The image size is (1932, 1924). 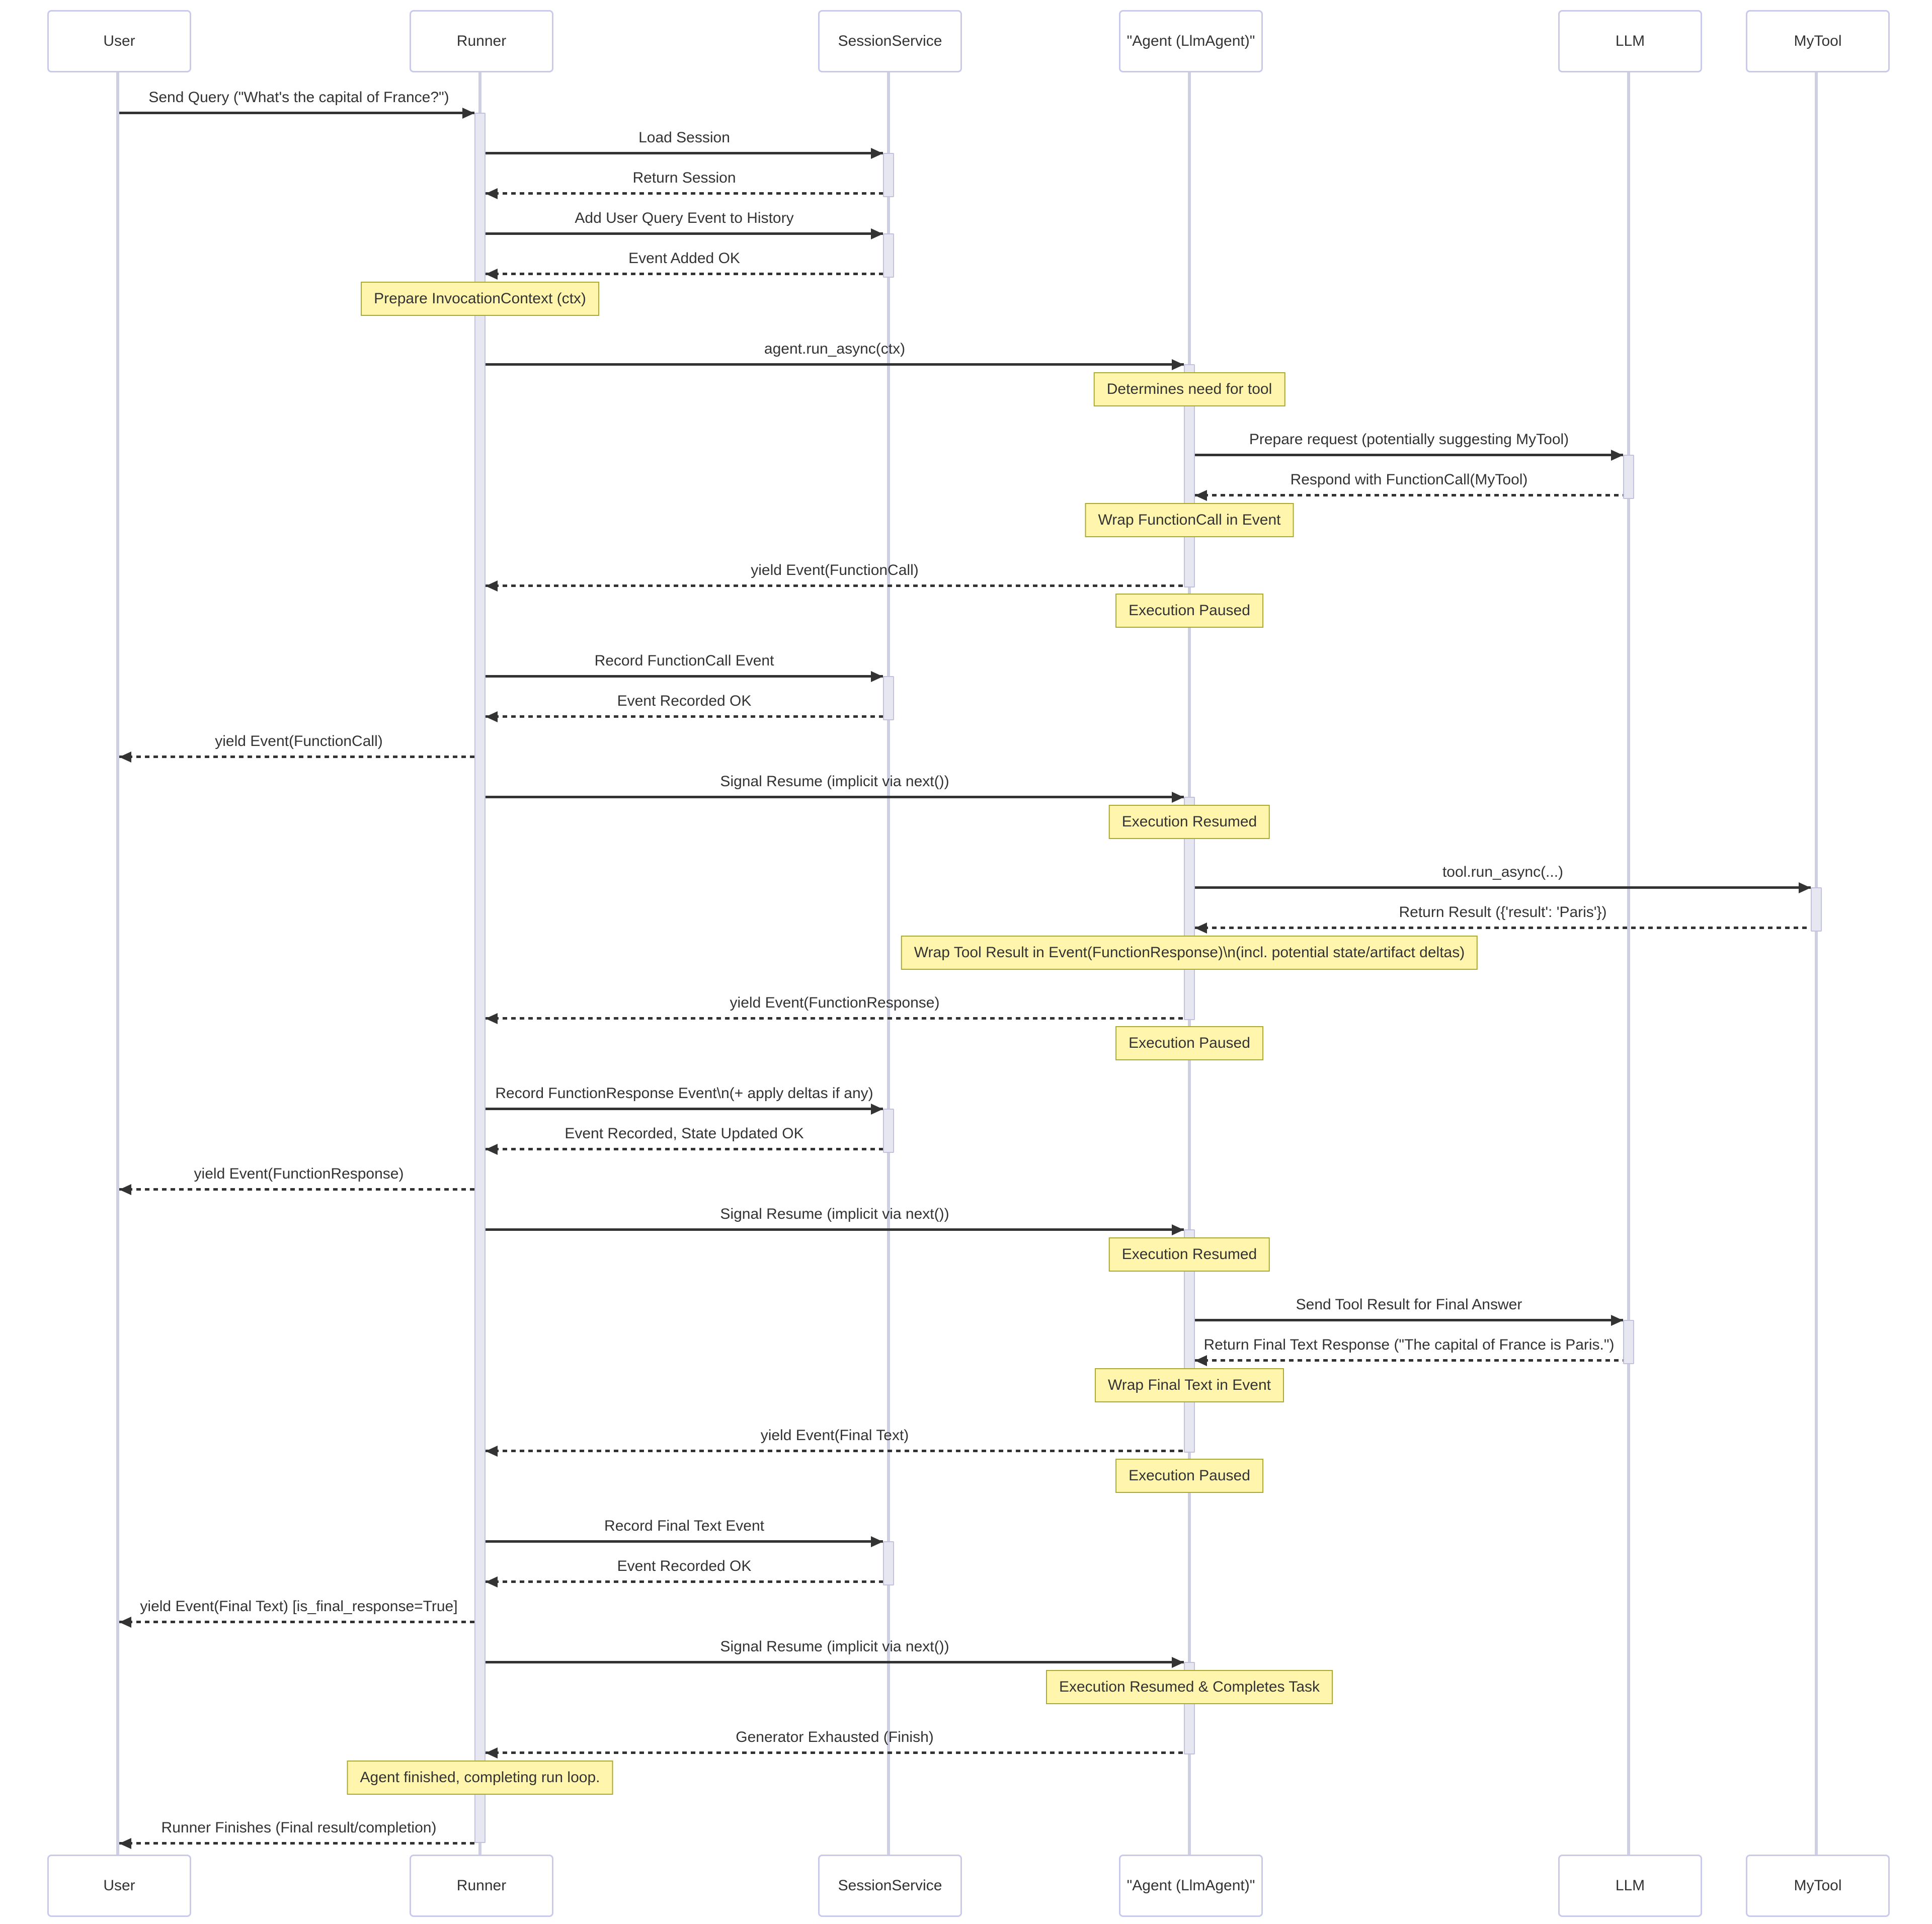 I want to click on message-label: Send Tool Result for Final Answer, so click(x=1409, y=1304).